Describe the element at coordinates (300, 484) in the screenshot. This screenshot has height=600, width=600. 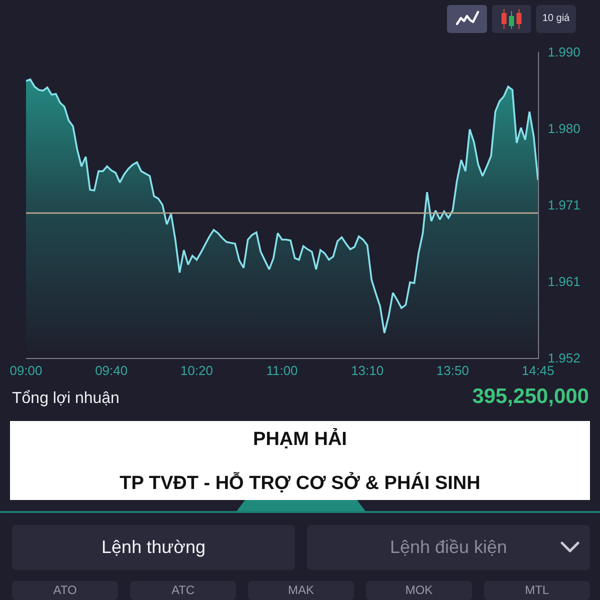
I see `text: TP TVĐT - HỖ TRỢ CƠ SỞ & PHÁI SINH` at that location.